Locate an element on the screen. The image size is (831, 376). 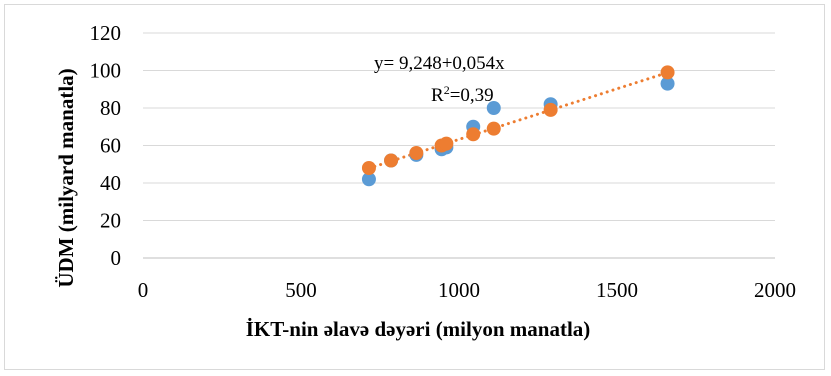
trendline-group is located at coordinates (518, 120).